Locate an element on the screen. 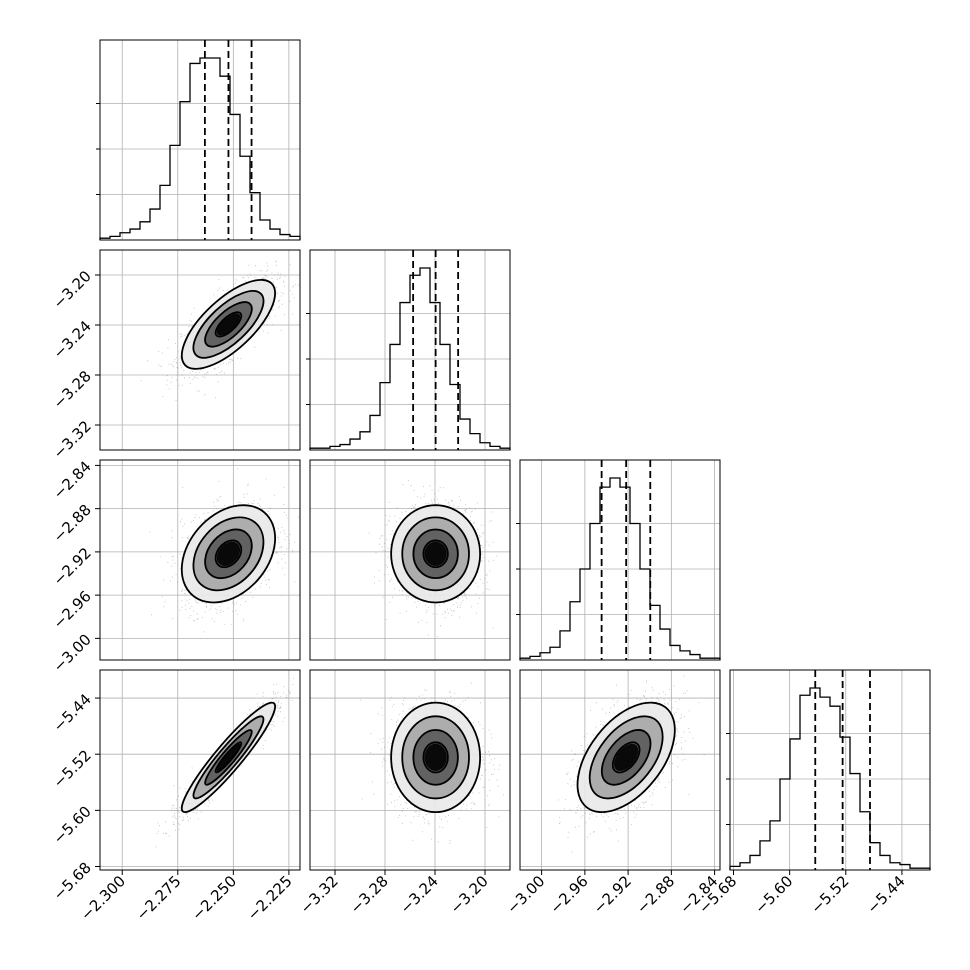 This screenshot has width=970, height=970. x-tick-label: −2.96 is located at coordinates (568, 894).